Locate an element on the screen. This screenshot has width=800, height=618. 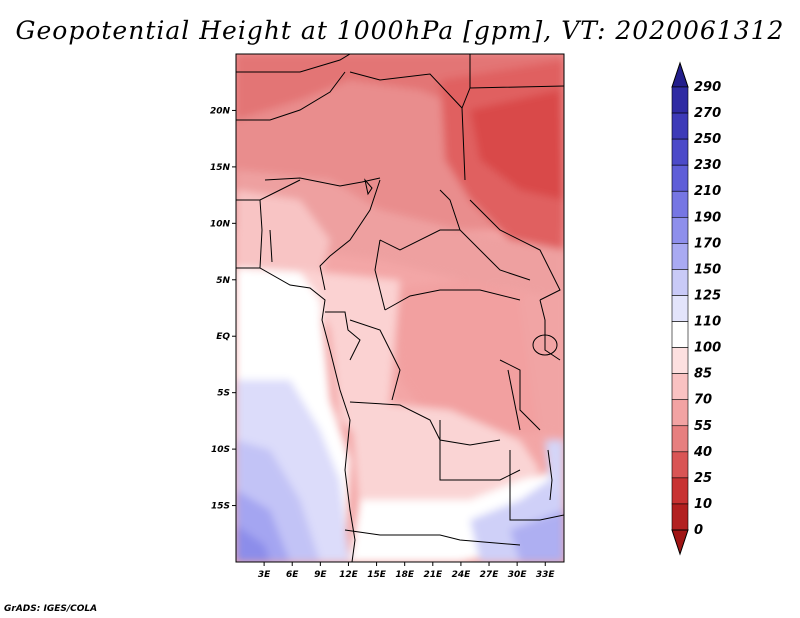
border-chad-sudan is located at coordinates (485, 235).